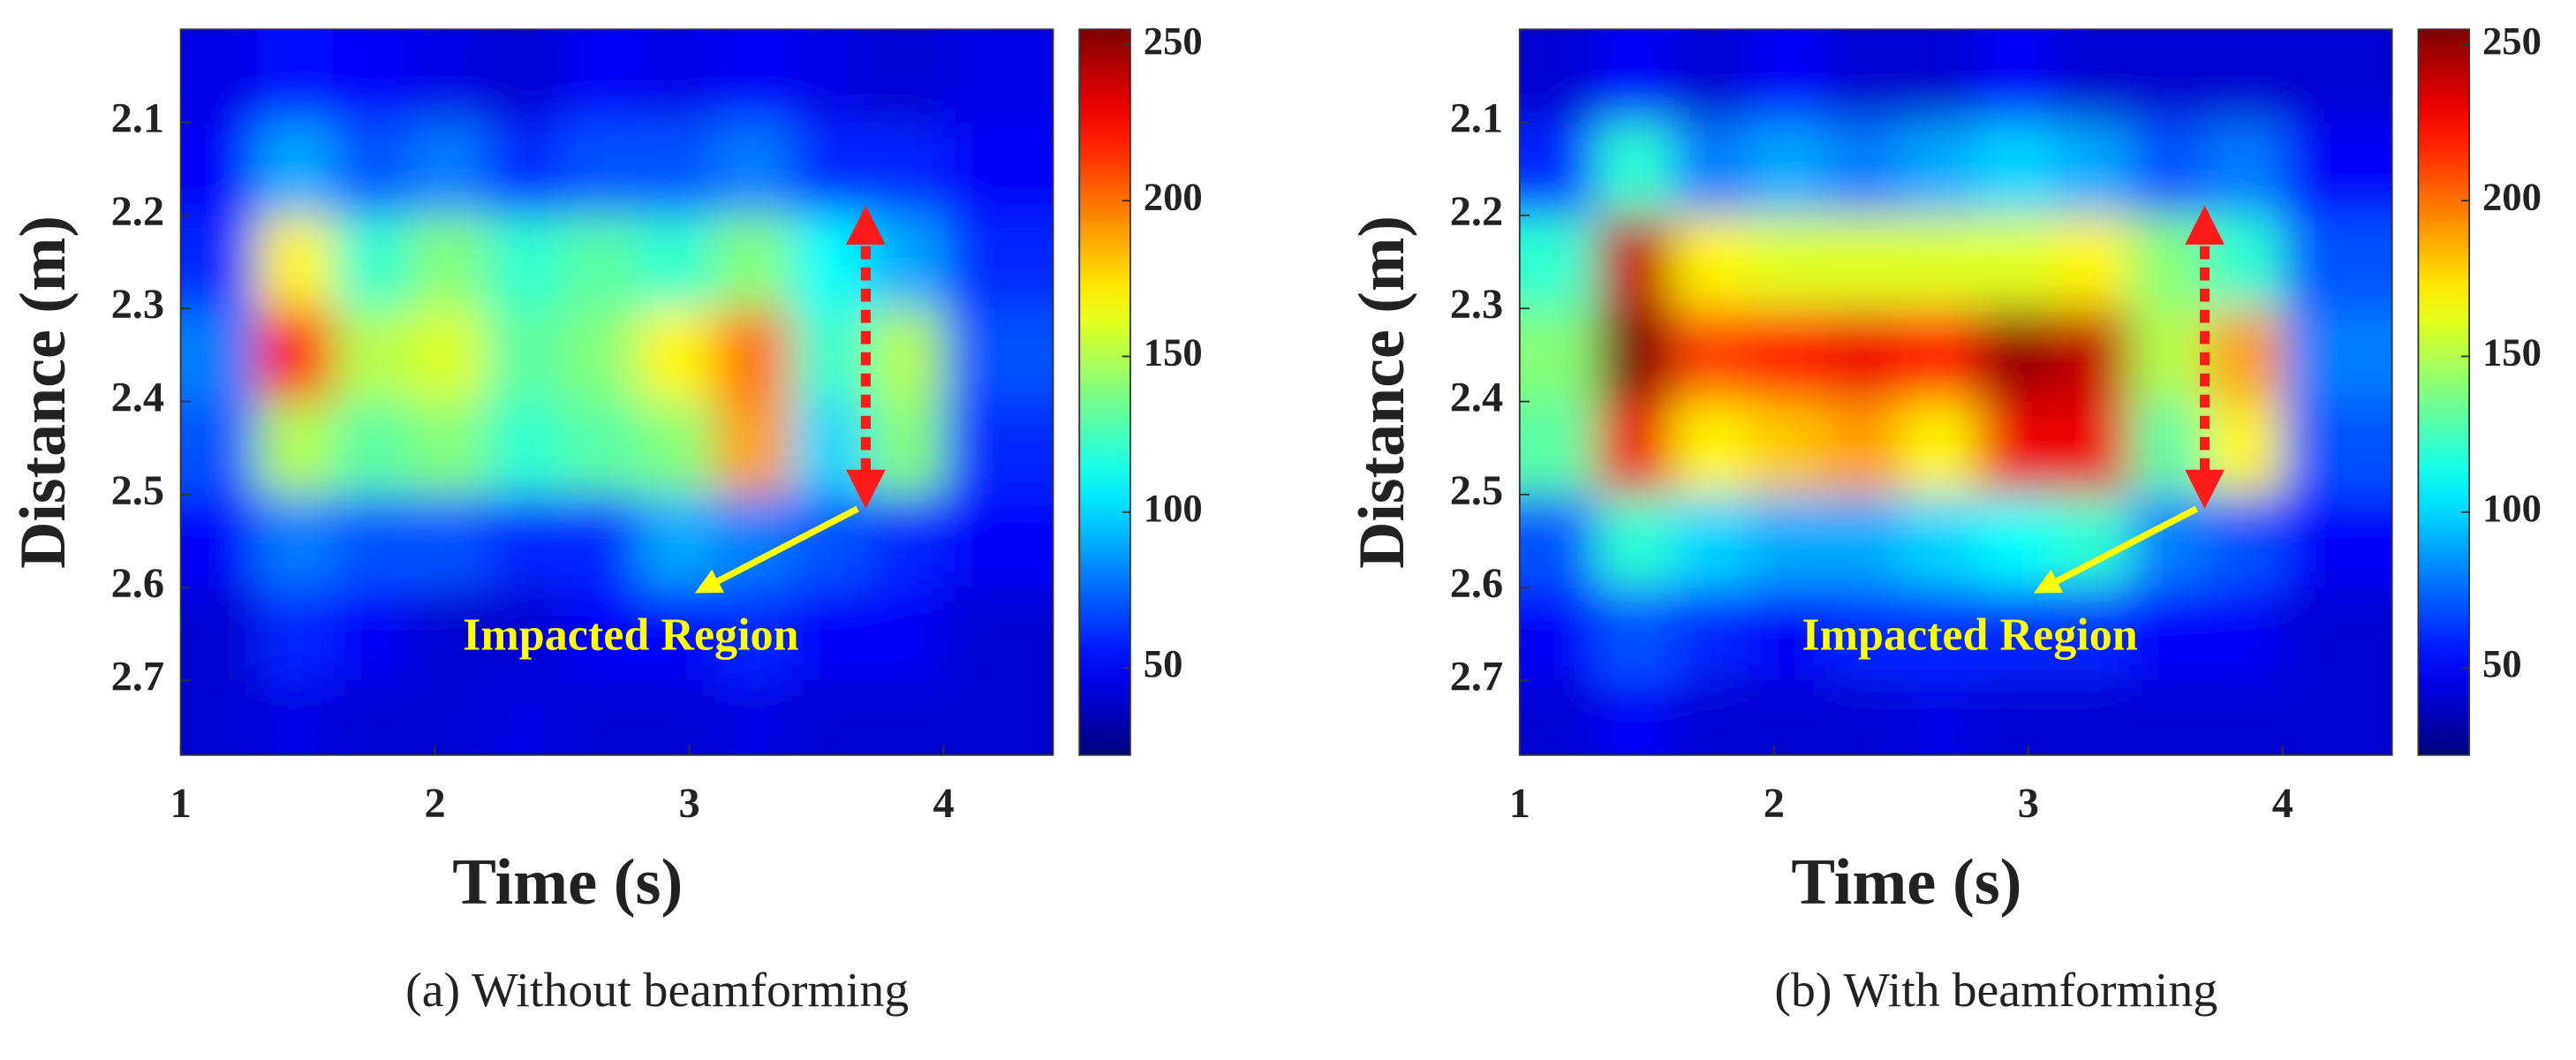 The width and height of the screenshot is (2576, 1060). I want to click on x-tick-label: 2, so click(1774, 803).